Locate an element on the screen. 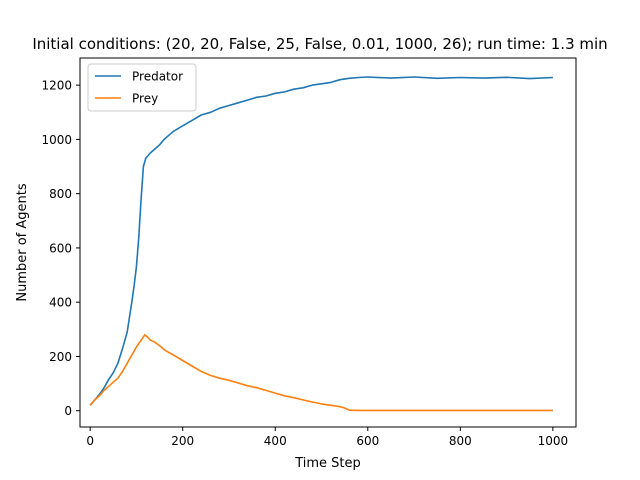  y-tick-label: 800 is located at coordinates (60, 194).